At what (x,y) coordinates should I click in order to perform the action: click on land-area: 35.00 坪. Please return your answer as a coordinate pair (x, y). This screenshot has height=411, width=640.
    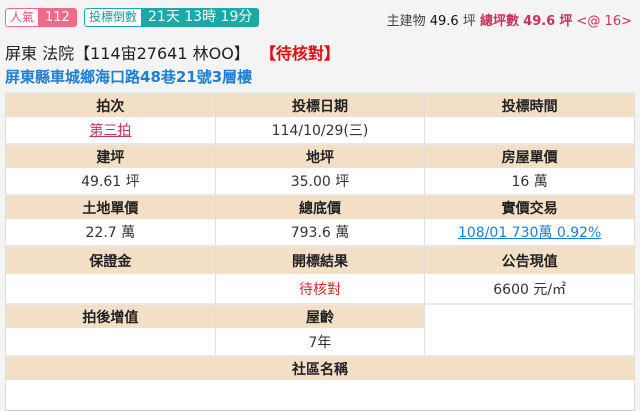
    Looking at the image, I should click on (320, 181).